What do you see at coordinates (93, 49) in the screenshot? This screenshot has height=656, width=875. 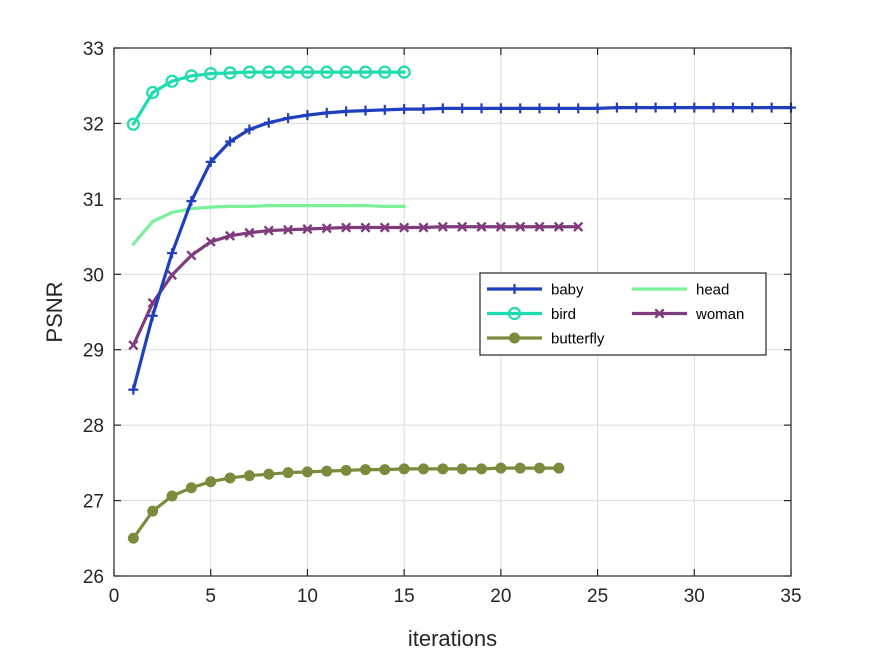 I see `y-tick-label: 33` at bounding box center [93, 49].